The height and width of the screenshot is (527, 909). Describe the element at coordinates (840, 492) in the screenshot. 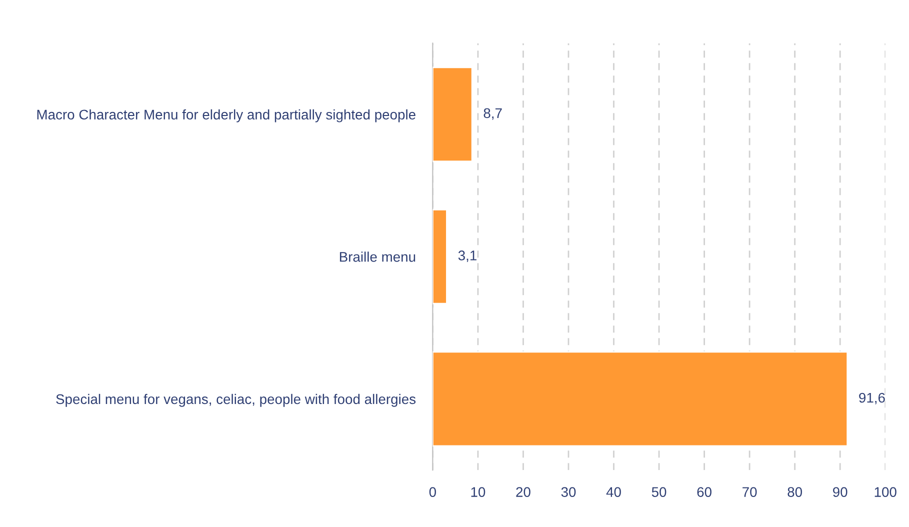

I see `x-tick-label: 90` at that location.